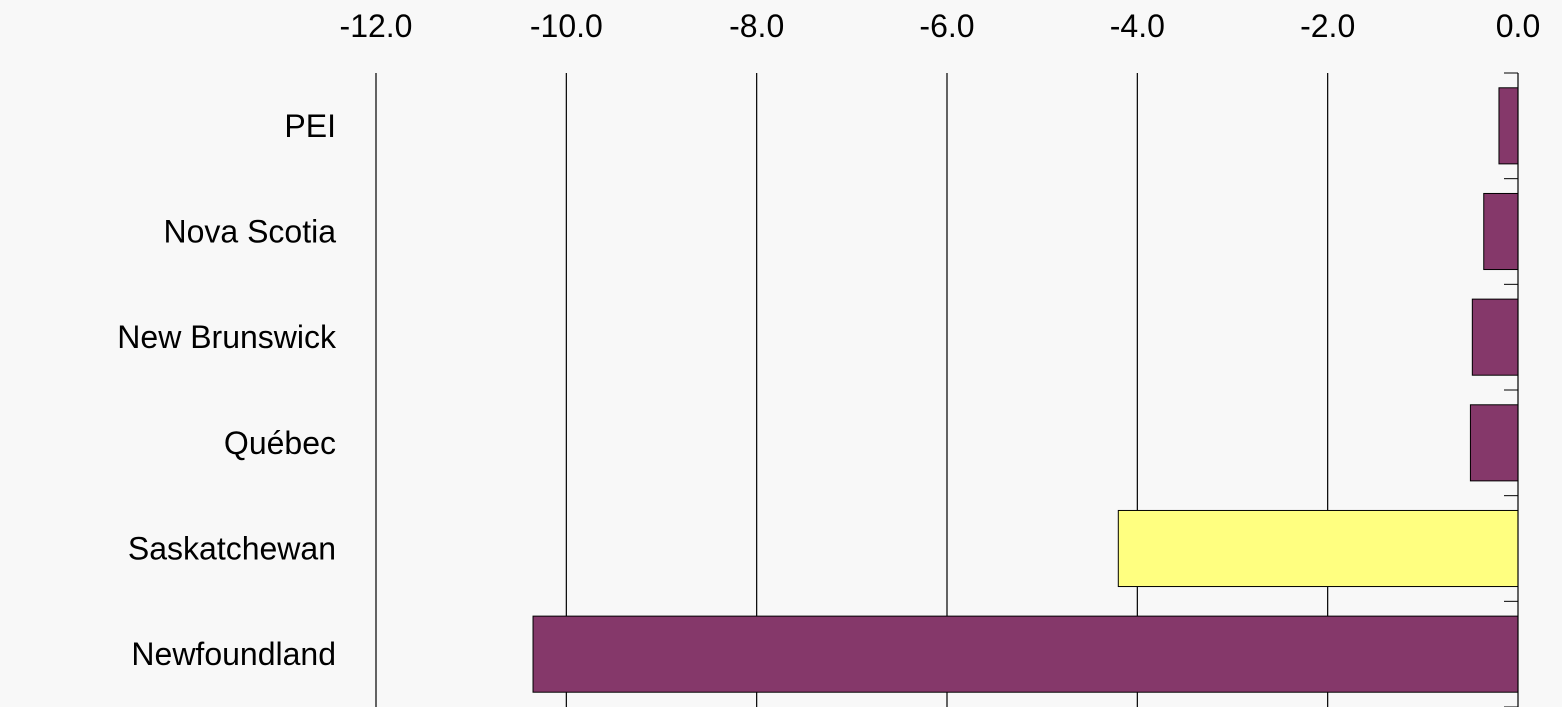 Image resolution: width=1562 pixels, height=707 pixels. What do you see at coordinates (1518, 26) in the screenshot?
I see `x-tick-label: 0.0` at bounding box center [1518, 26].